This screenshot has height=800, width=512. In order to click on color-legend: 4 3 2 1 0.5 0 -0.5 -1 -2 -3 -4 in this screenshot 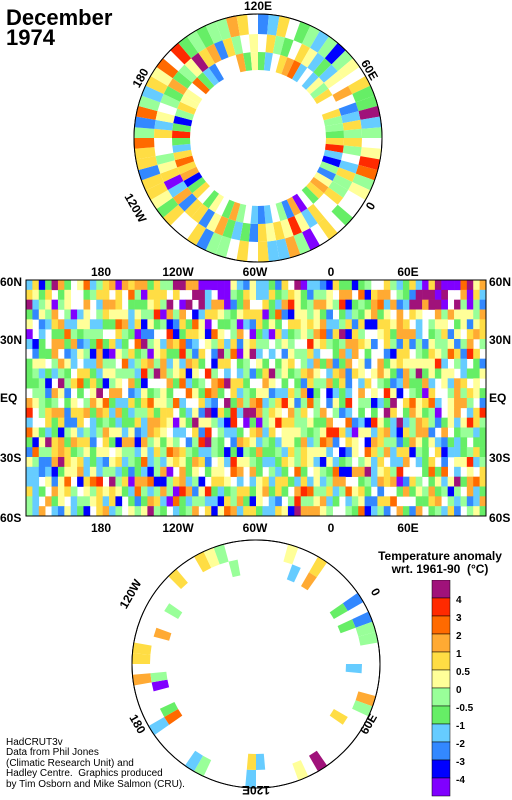, I will do `click(452, 688)`.